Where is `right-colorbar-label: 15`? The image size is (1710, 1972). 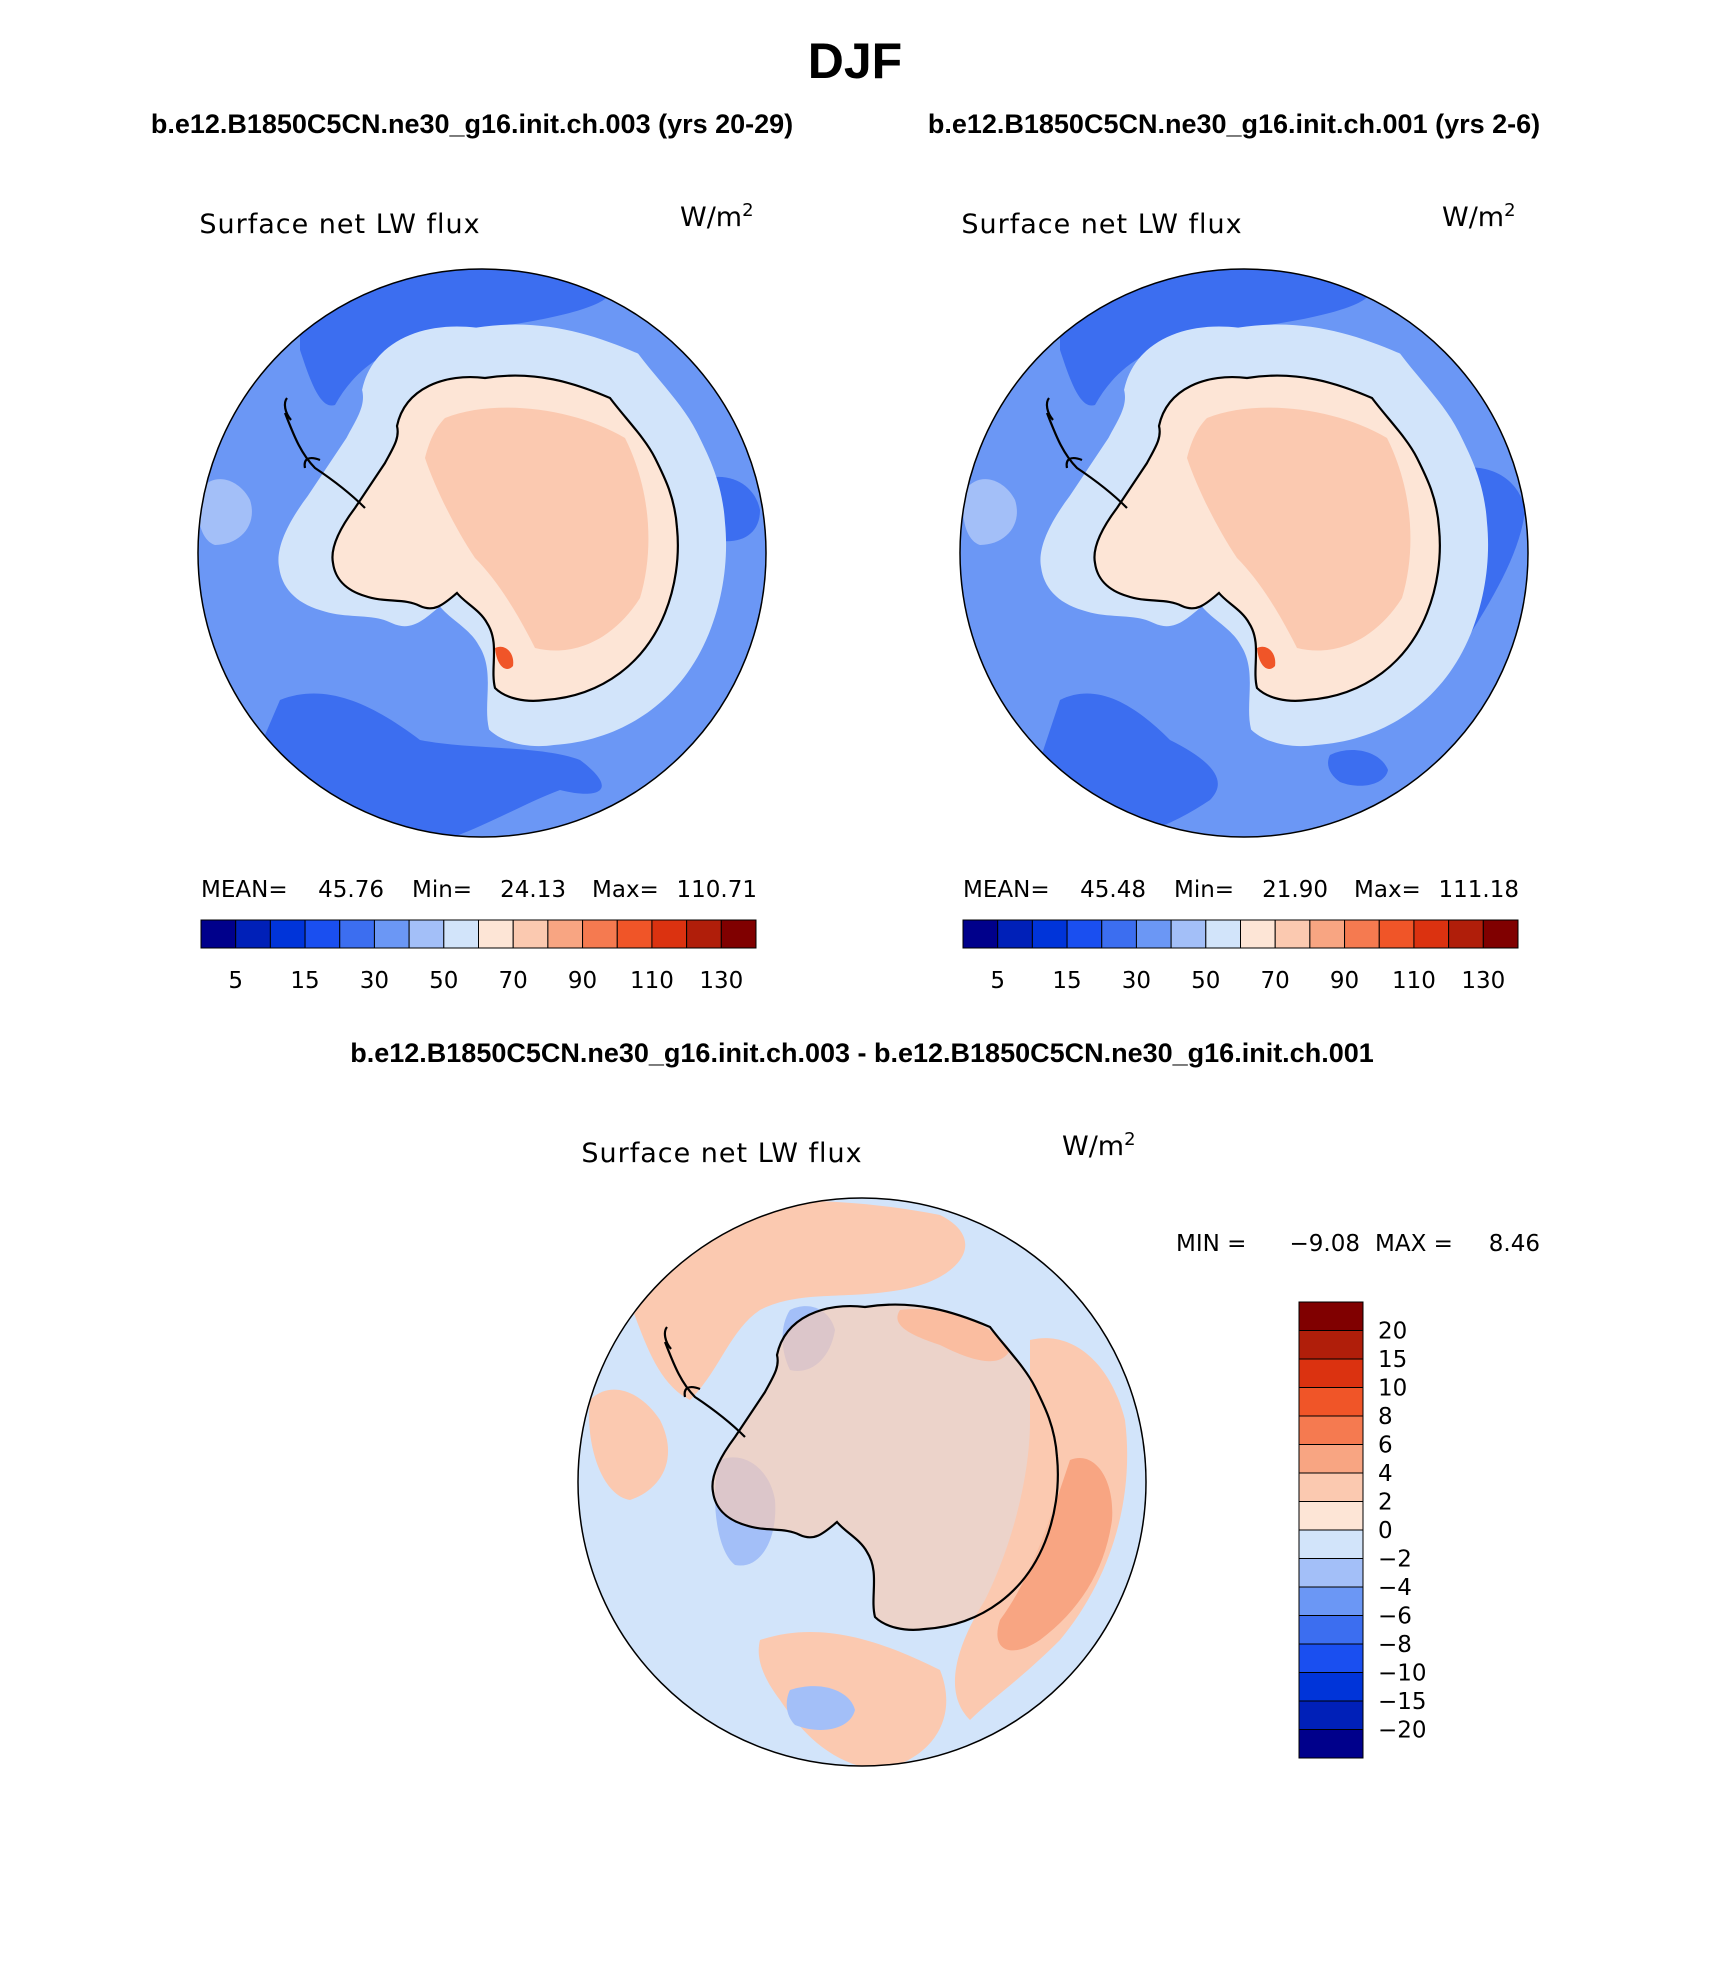
right-colorbar-label: 15 is located at coordinates (1066, 981).